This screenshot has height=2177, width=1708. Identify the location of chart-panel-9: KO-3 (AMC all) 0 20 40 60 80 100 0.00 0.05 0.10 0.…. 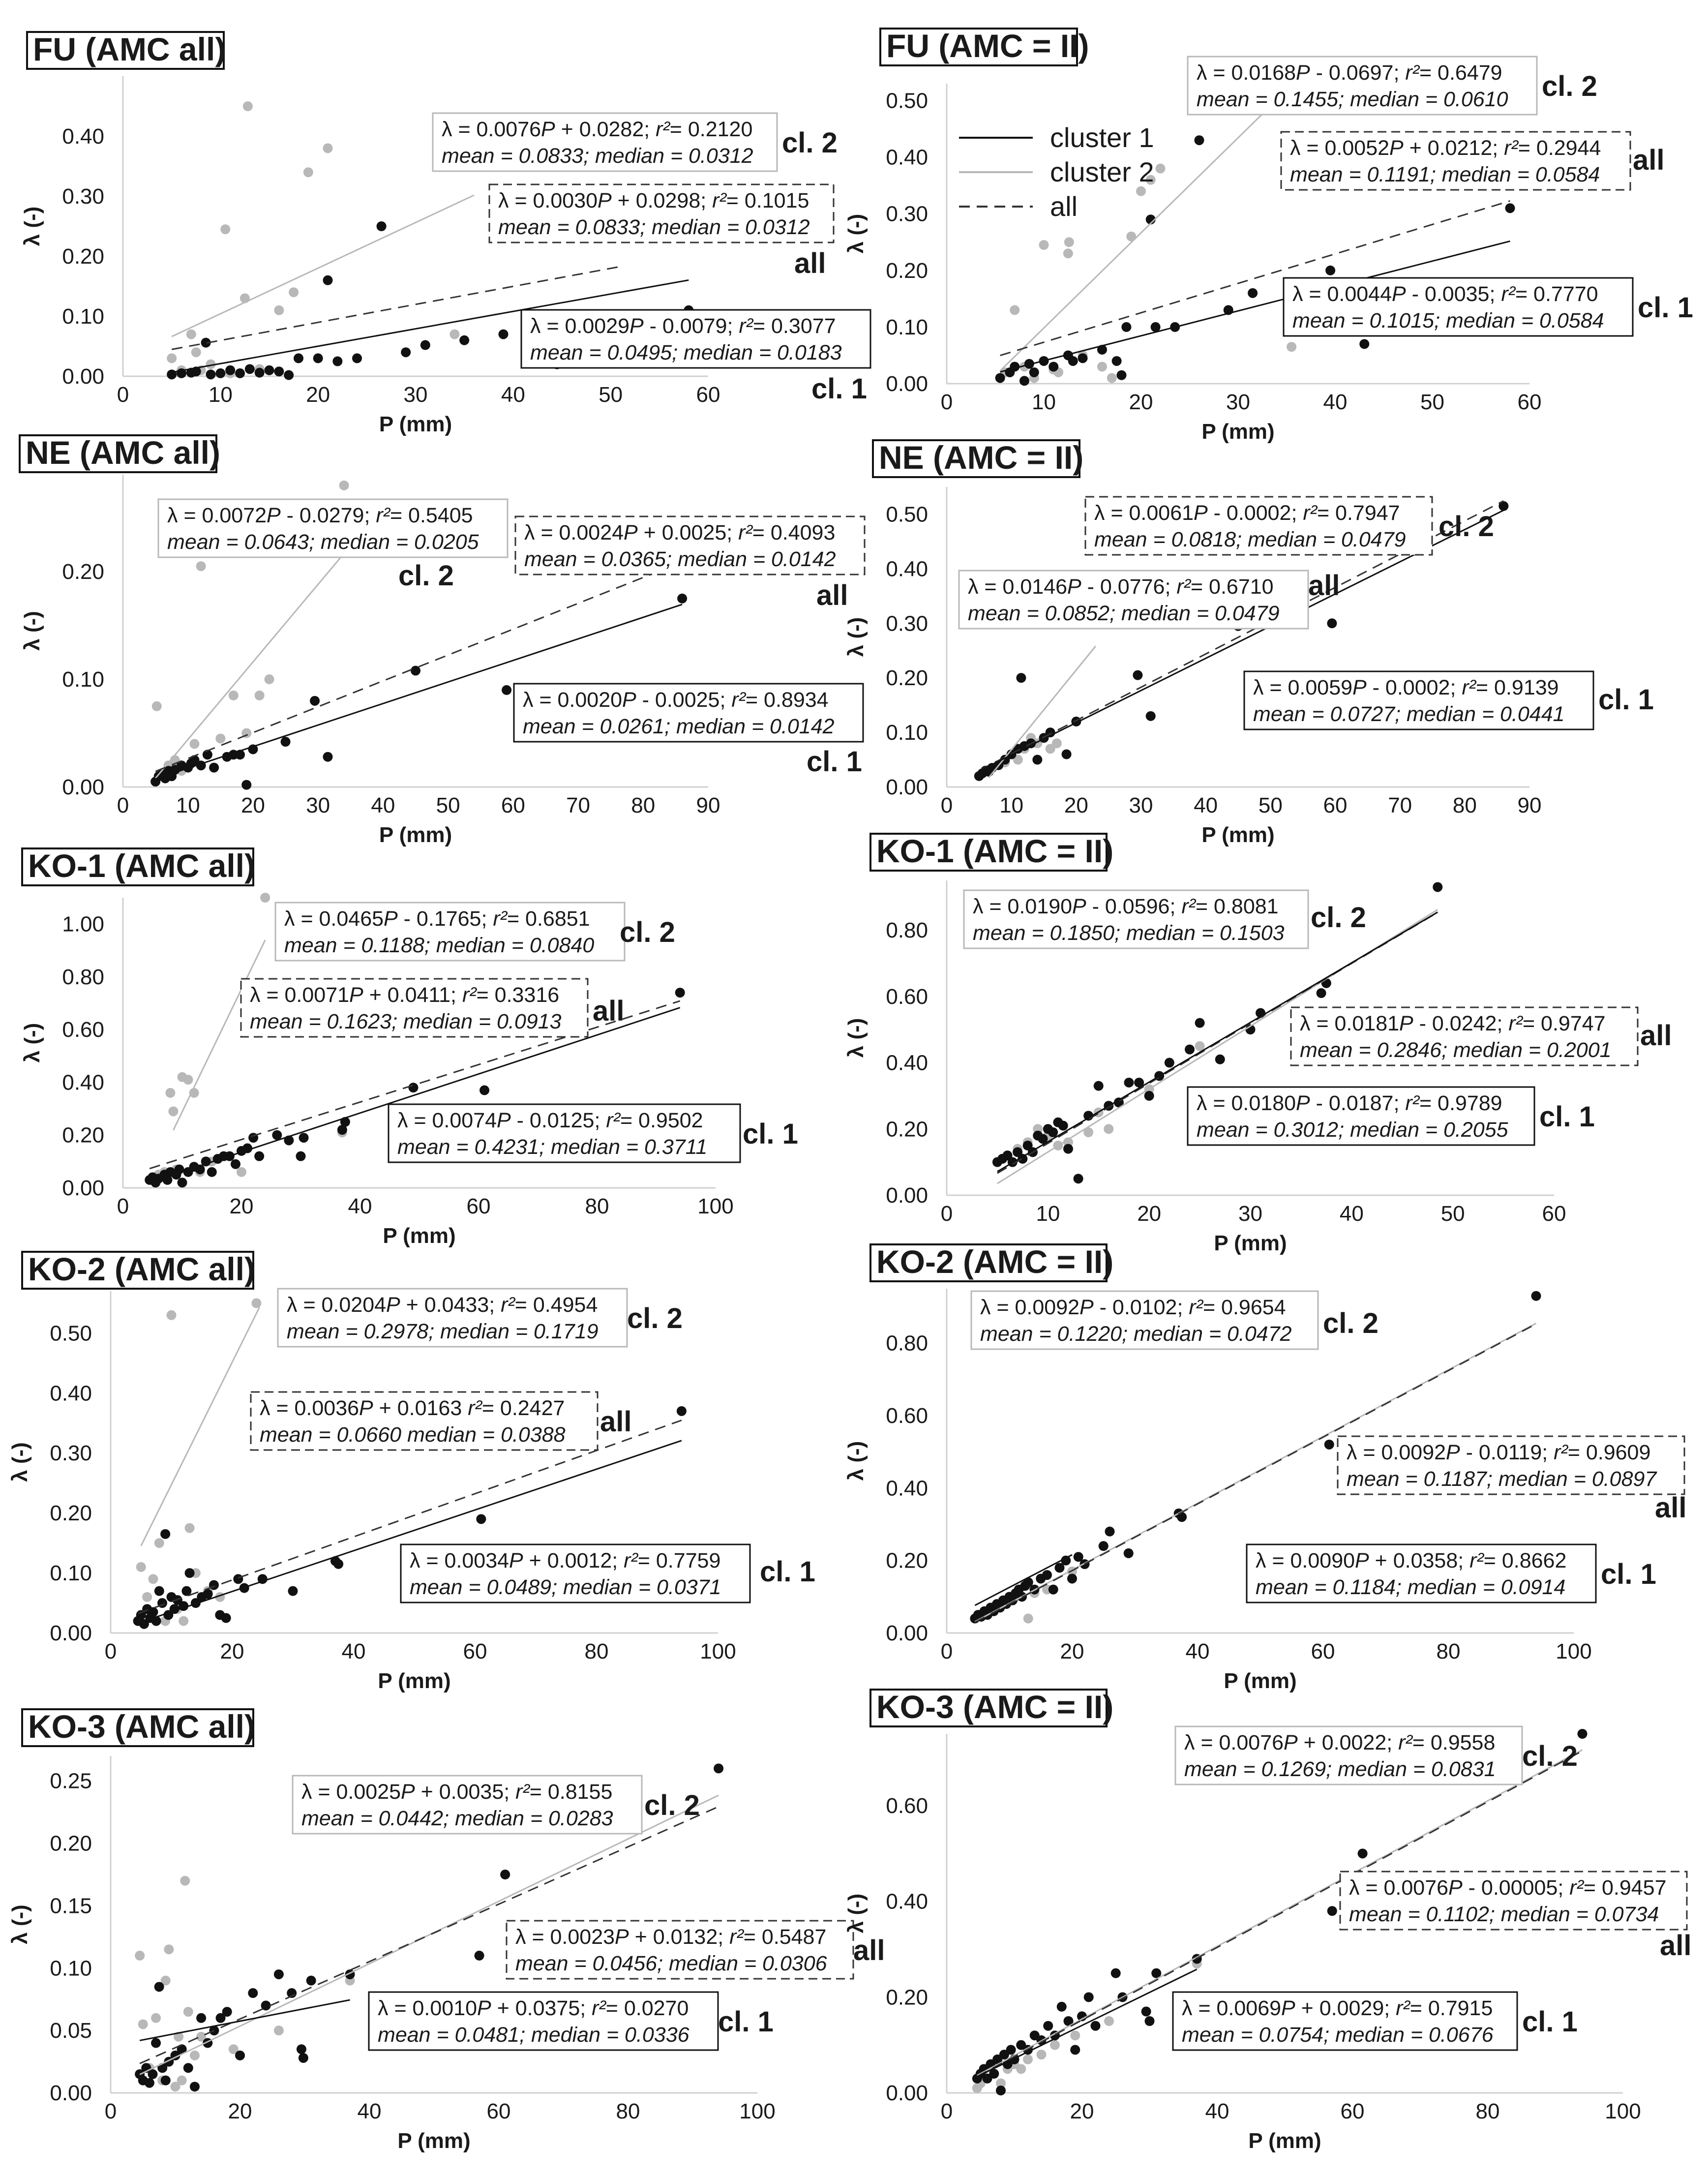
(446, 1930).